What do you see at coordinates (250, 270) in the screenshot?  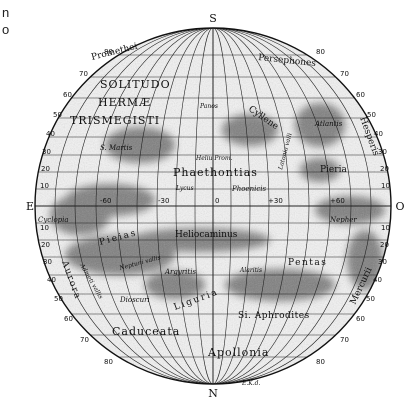 I see `label-alaritis: Alaritis` at bounding box center [250, 270].